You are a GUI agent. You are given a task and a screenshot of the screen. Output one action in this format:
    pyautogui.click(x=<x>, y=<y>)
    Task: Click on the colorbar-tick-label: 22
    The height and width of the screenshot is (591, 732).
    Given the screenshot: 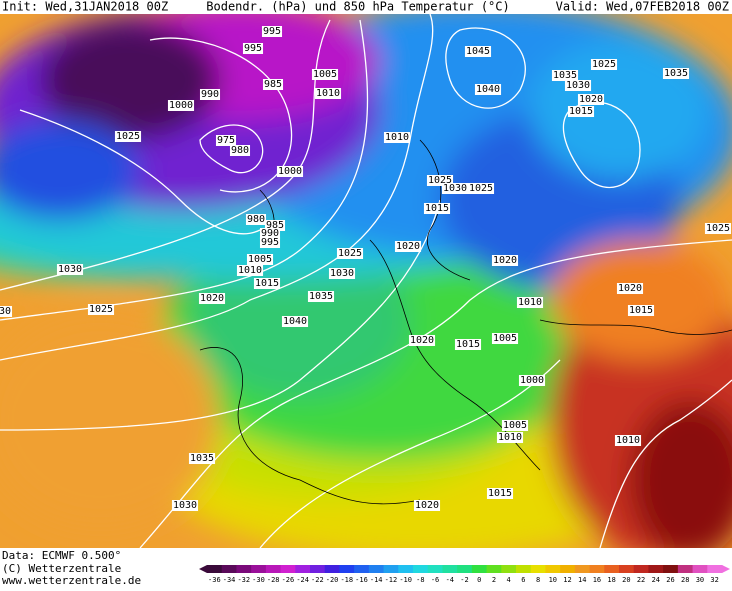 What is the action you would take?
    pyautogui.click(x=641, y=580)
    